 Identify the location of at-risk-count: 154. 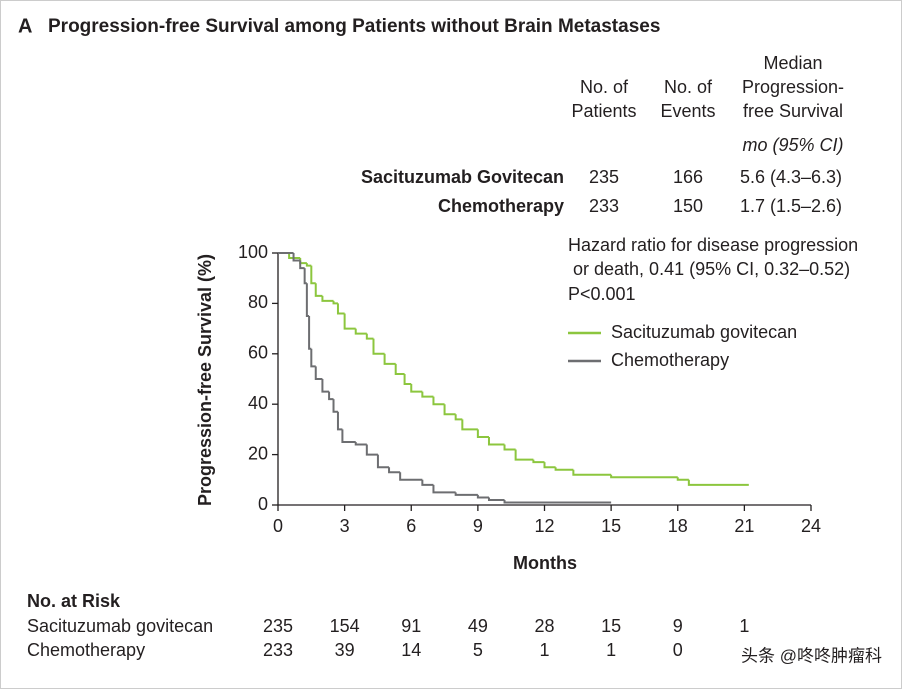
(345, 626).